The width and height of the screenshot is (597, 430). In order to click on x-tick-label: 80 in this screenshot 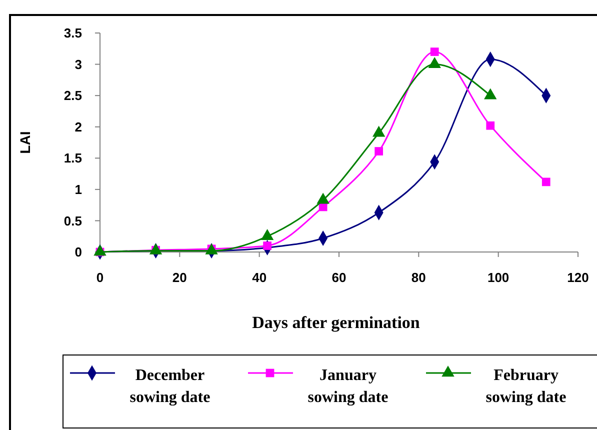, I will do `click(418, 277)`.